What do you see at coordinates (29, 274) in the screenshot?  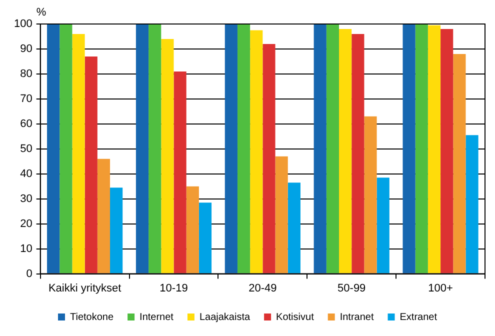 I see `y-tick-label: 0` at bounding box center [29, 274].